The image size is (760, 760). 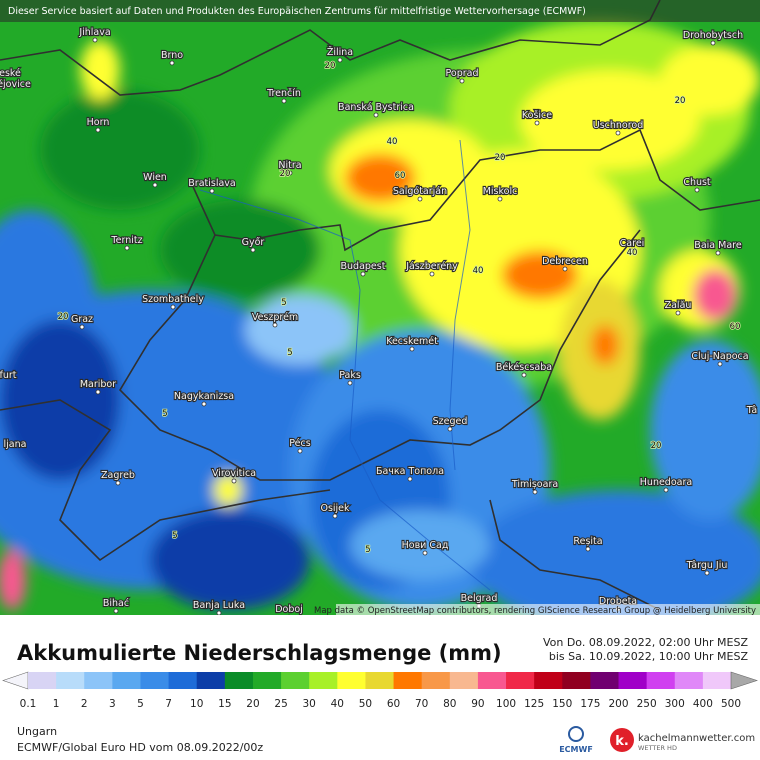 What do you see at coordinates (365, 704) in the screenshot?
I see `legend-label: 50` at bounding box center [365, 704].